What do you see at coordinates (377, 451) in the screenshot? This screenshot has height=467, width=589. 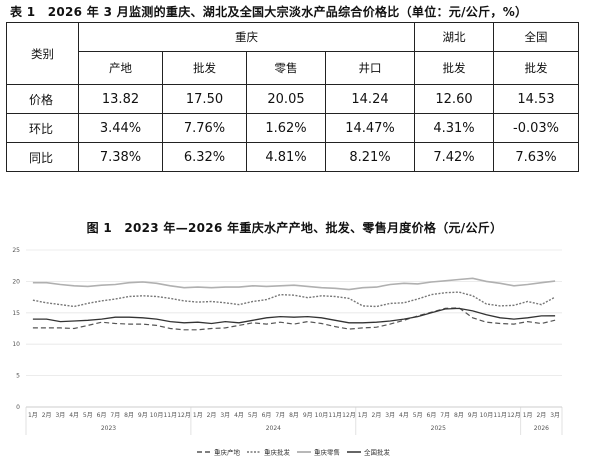 I see `legend-label: 全国批发` at bounding box center [377, 451].